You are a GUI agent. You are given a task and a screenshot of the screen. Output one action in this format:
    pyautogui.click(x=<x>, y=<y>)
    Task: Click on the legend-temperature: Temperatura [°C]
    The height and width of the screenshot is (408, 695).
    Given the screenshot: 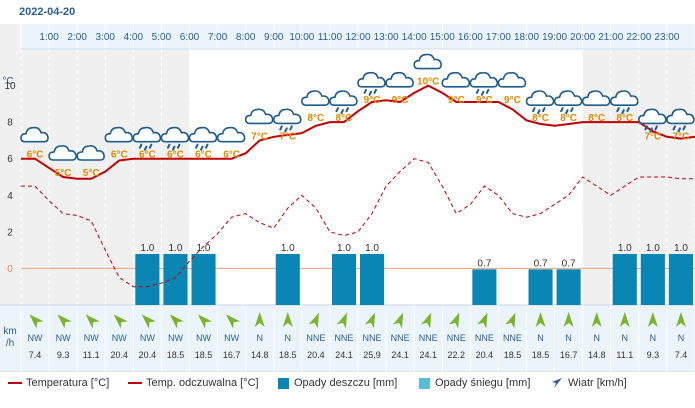 What is the action you would take?
    pyautogui.click(x=58, y=384)
    